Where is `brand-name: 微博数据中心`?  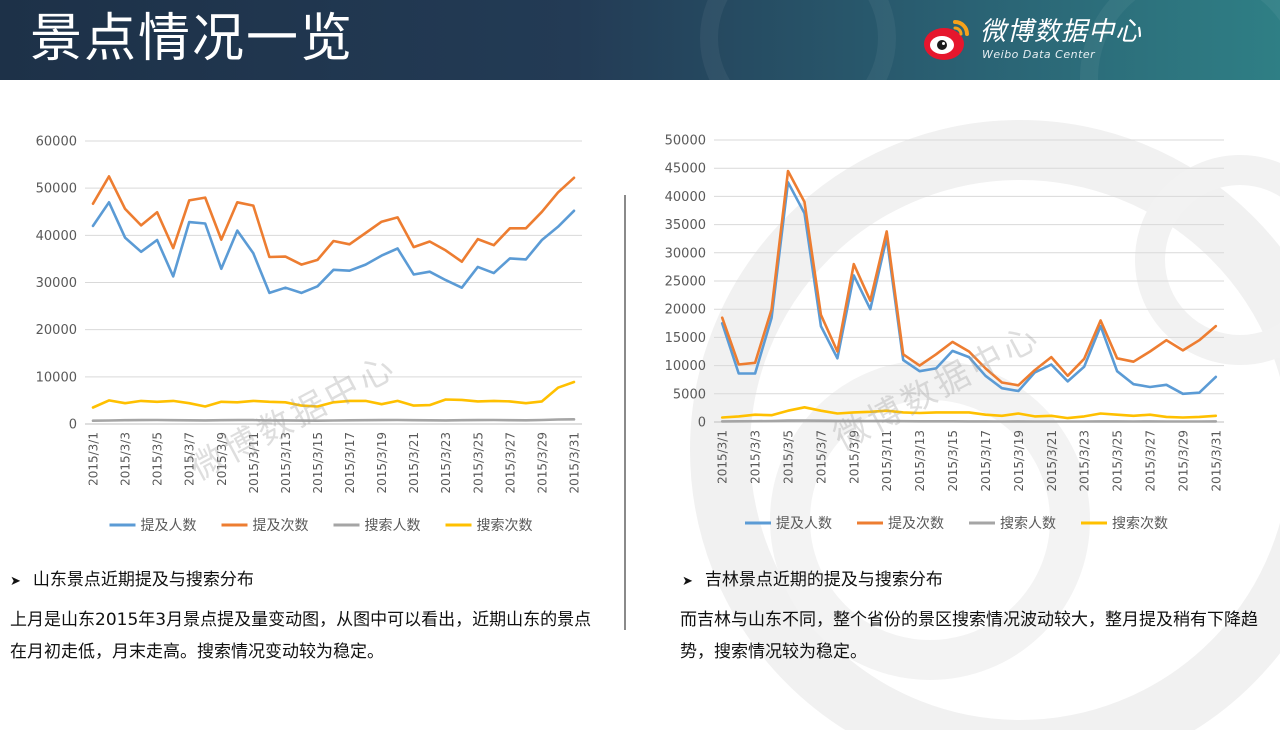 brand-name: 微博数据中心 is located at coordinates (1061, 32).